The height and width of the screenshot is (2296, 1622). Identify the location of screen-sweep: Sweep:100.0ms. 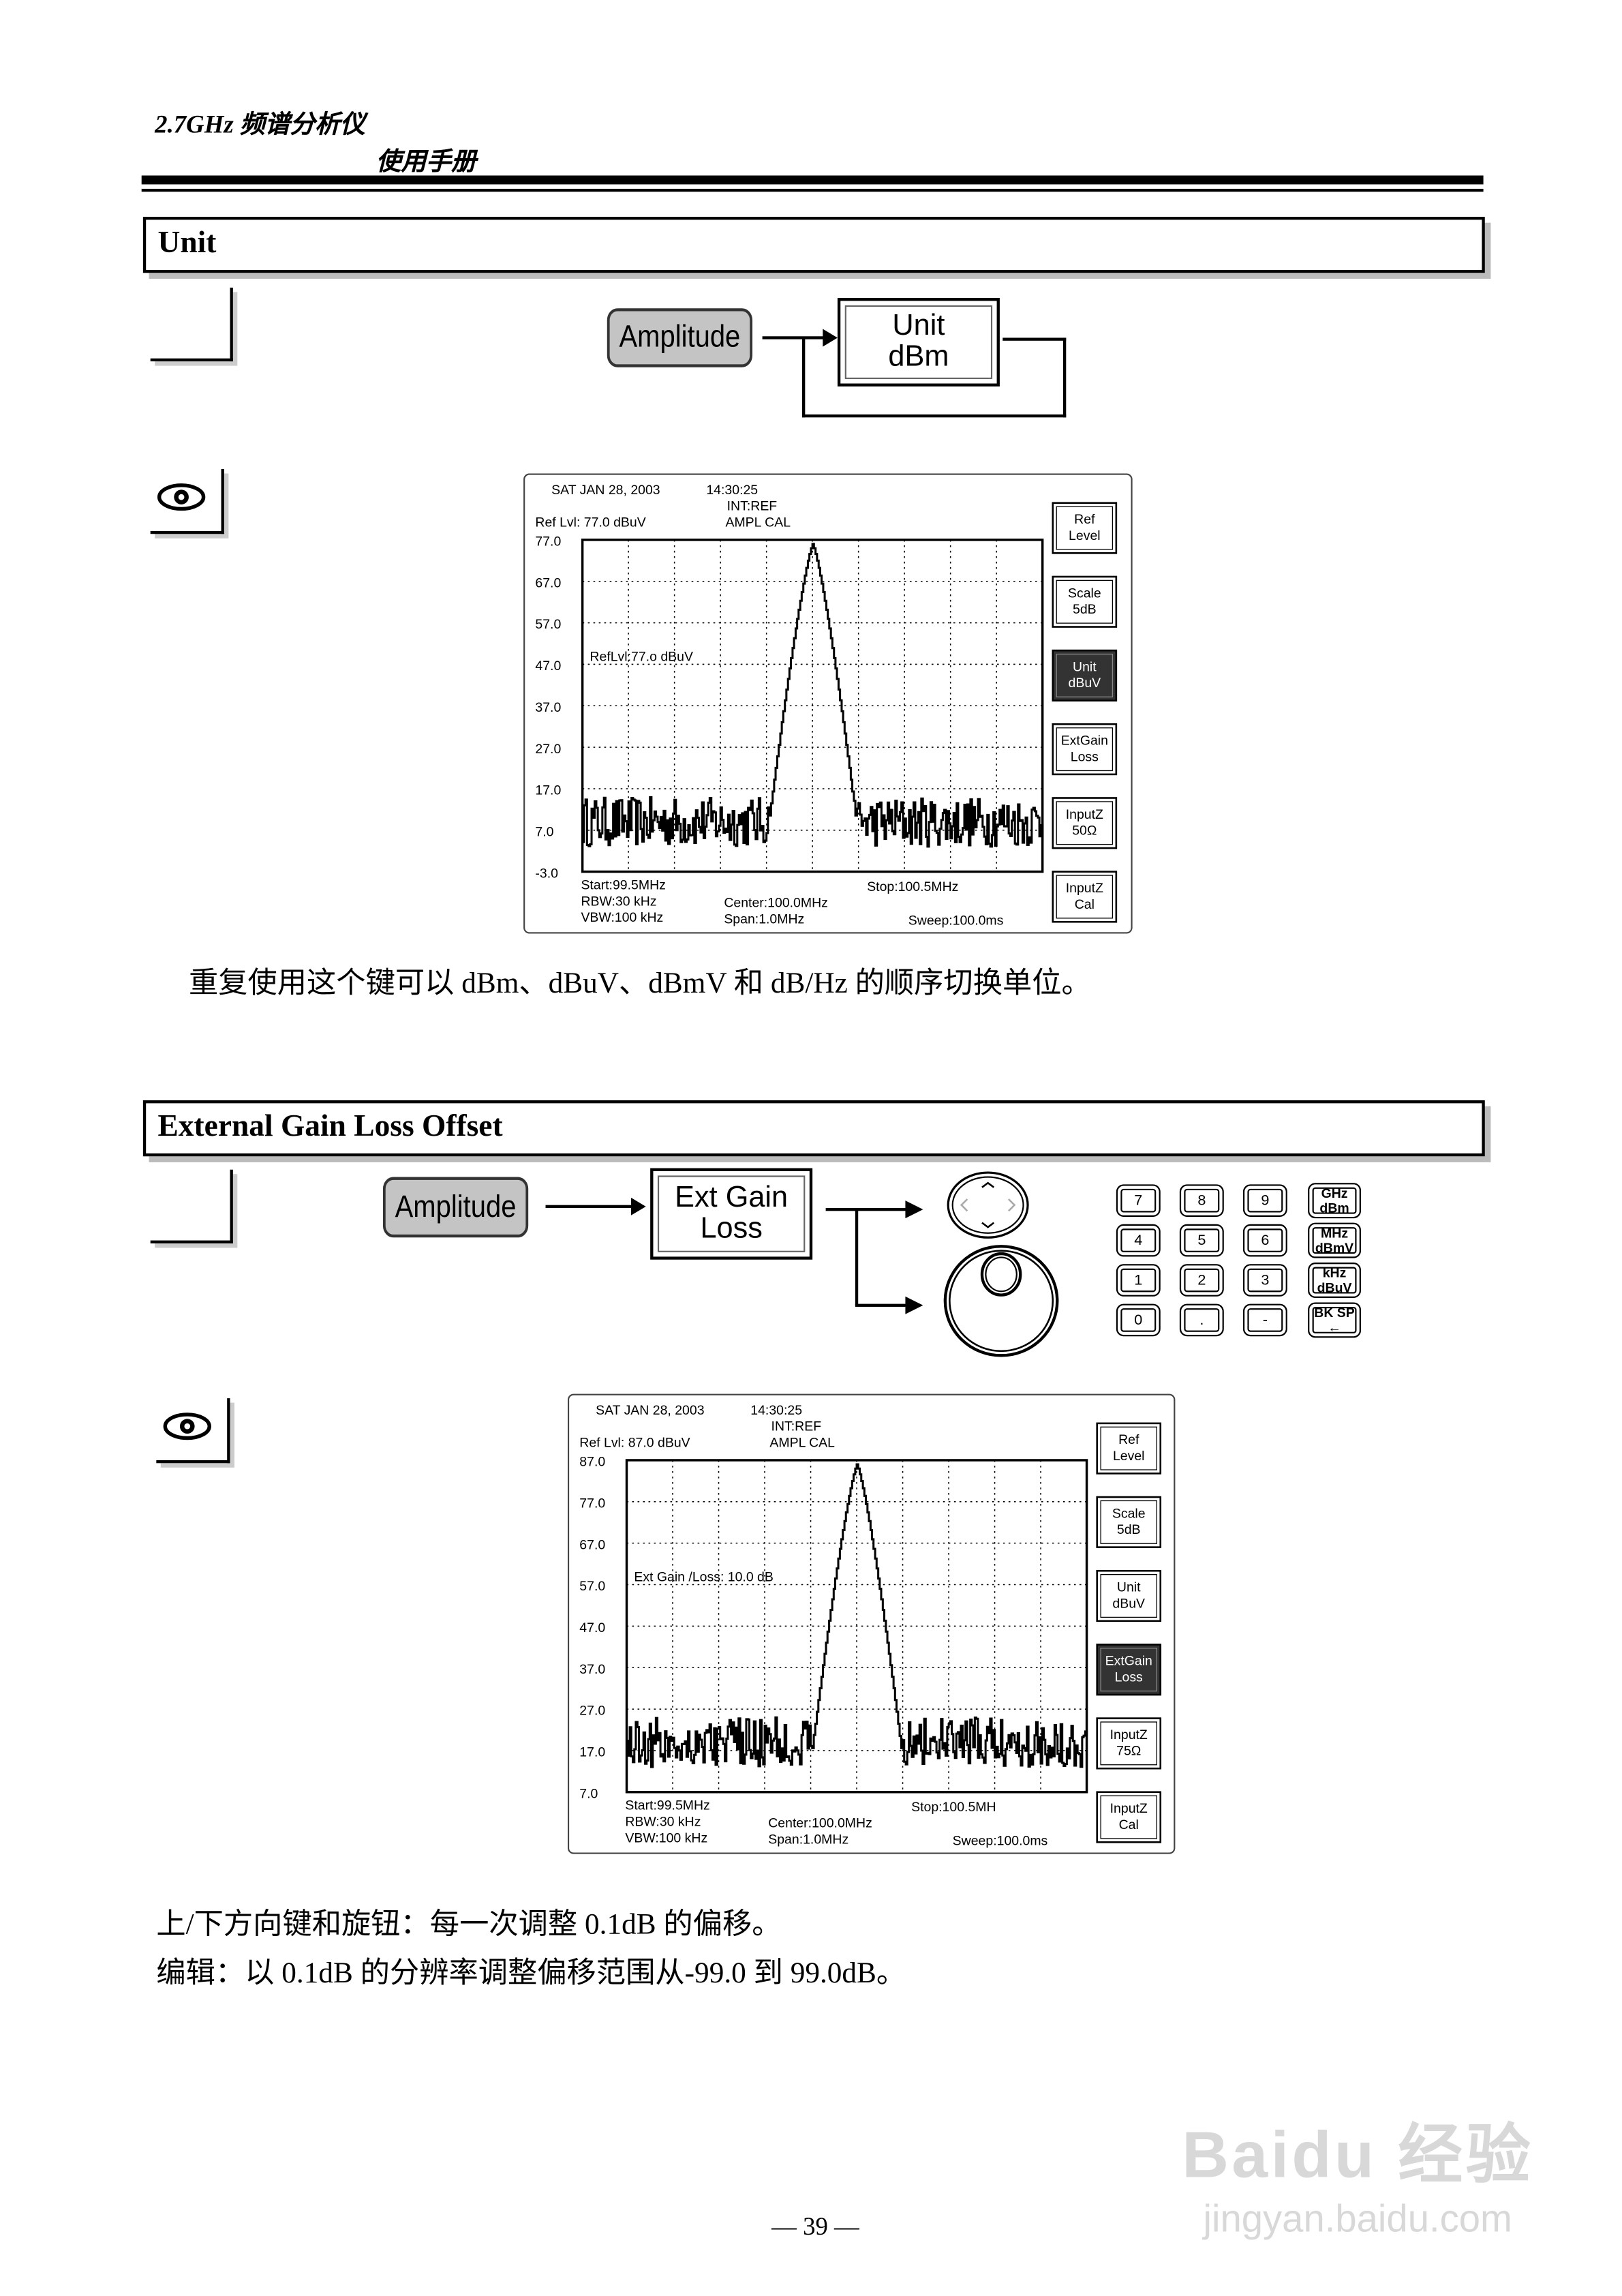
(1000, 1841).